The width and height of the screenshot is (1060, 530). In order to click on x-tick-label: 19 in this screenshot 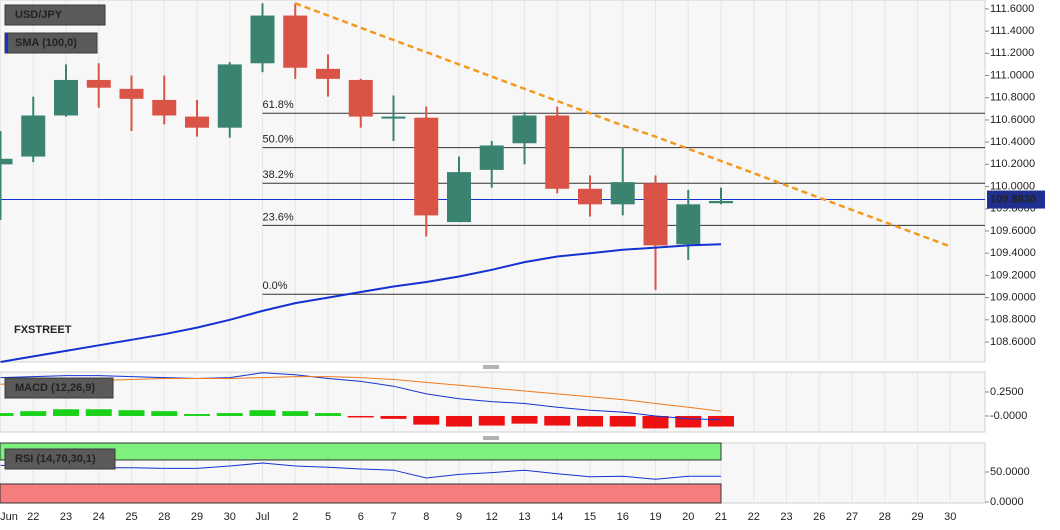, I will do `click(655, 517)`.